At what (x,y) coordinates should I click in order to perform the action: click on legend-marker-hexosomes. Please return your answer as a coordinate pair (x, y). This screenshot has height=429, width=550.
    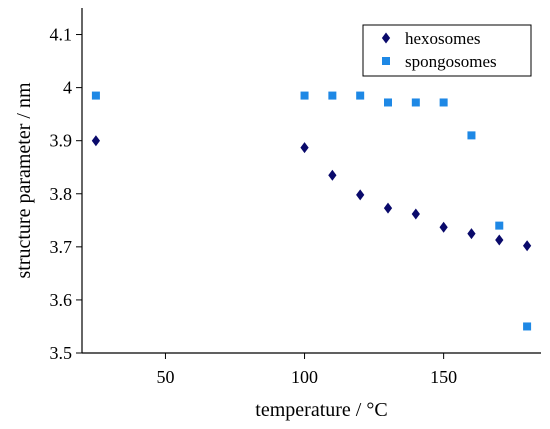
    Looking at the image, I should click on (386, 38).